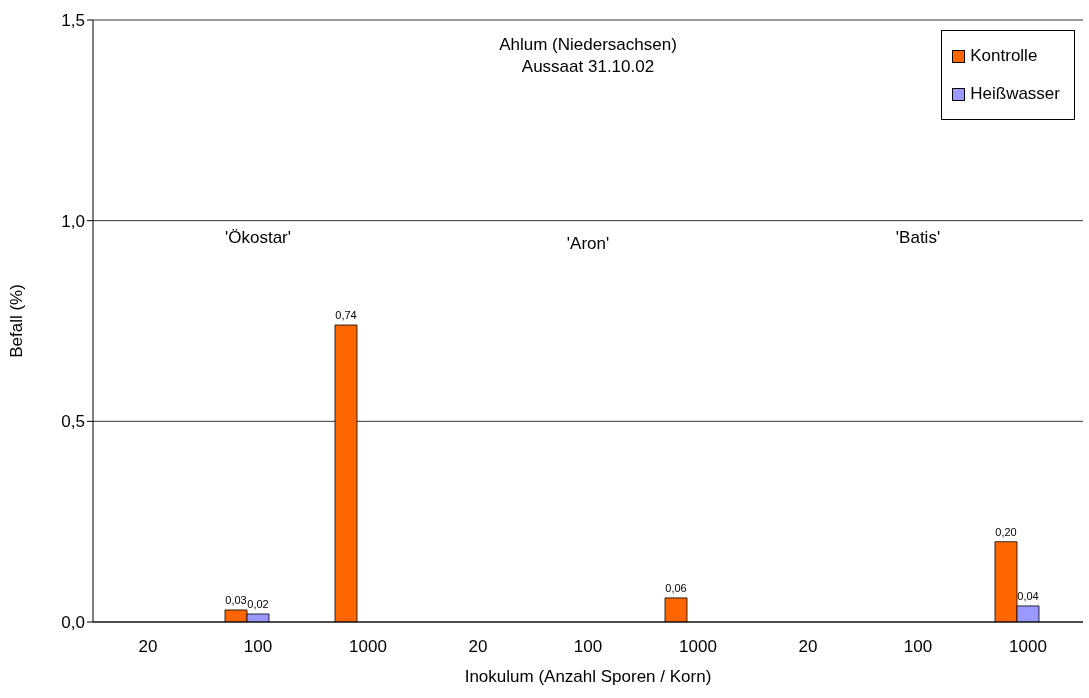 Image resolution: width=1089 pixels, height=698 pixels. I want to click on y-tick-label: 1,0, so click(73, 221).